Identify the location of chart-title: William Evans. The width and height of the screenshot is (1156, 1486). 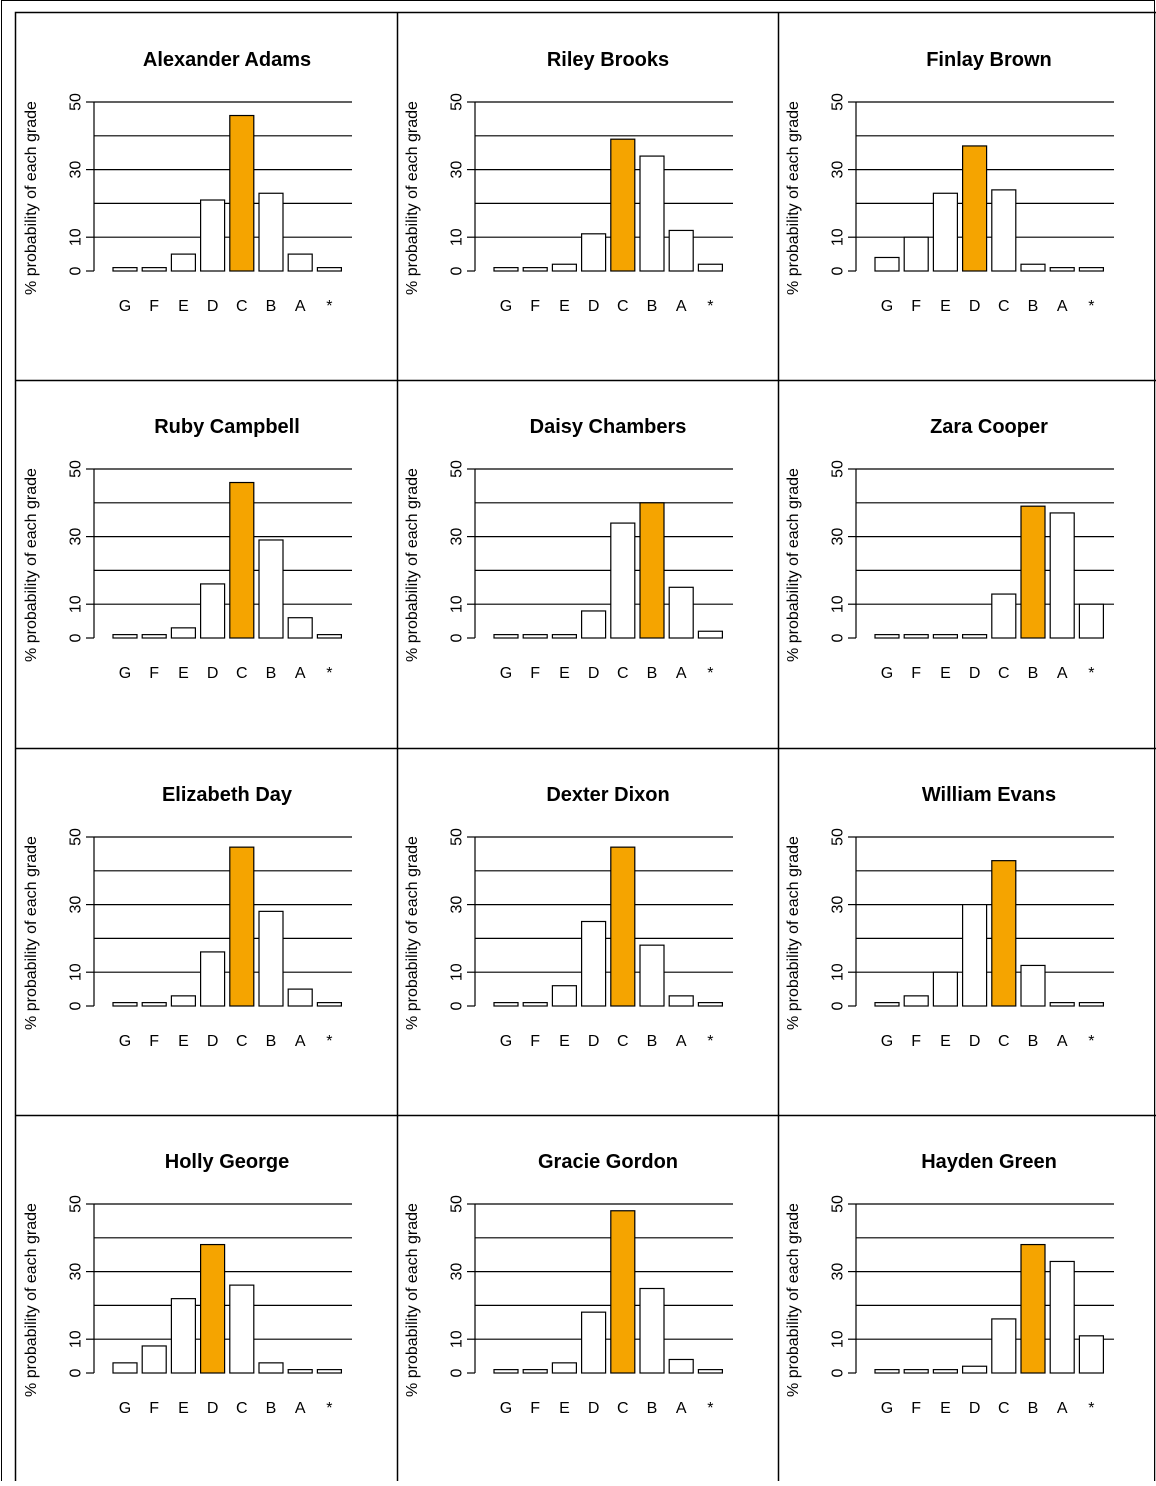
(989, 795).